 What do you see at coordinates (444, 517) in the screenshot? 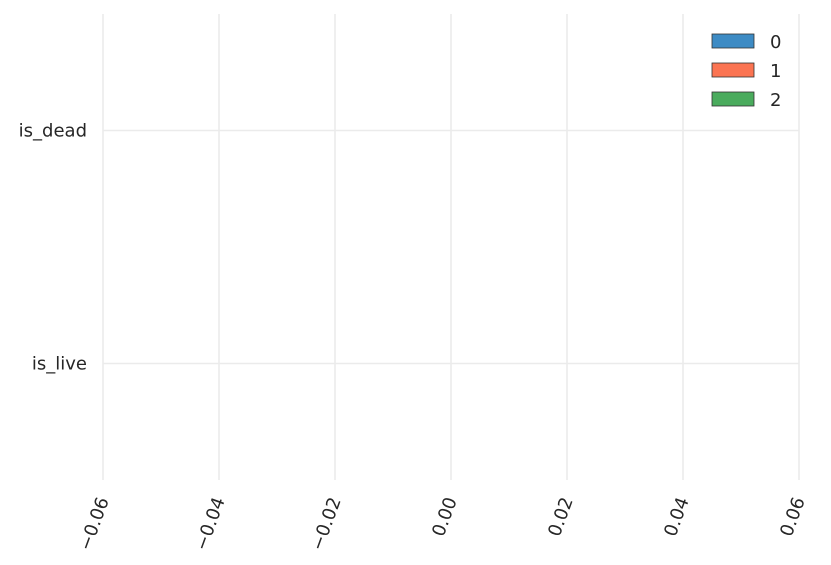
I see `x-tick-label: 0.00` at bounding box center [444, 517].